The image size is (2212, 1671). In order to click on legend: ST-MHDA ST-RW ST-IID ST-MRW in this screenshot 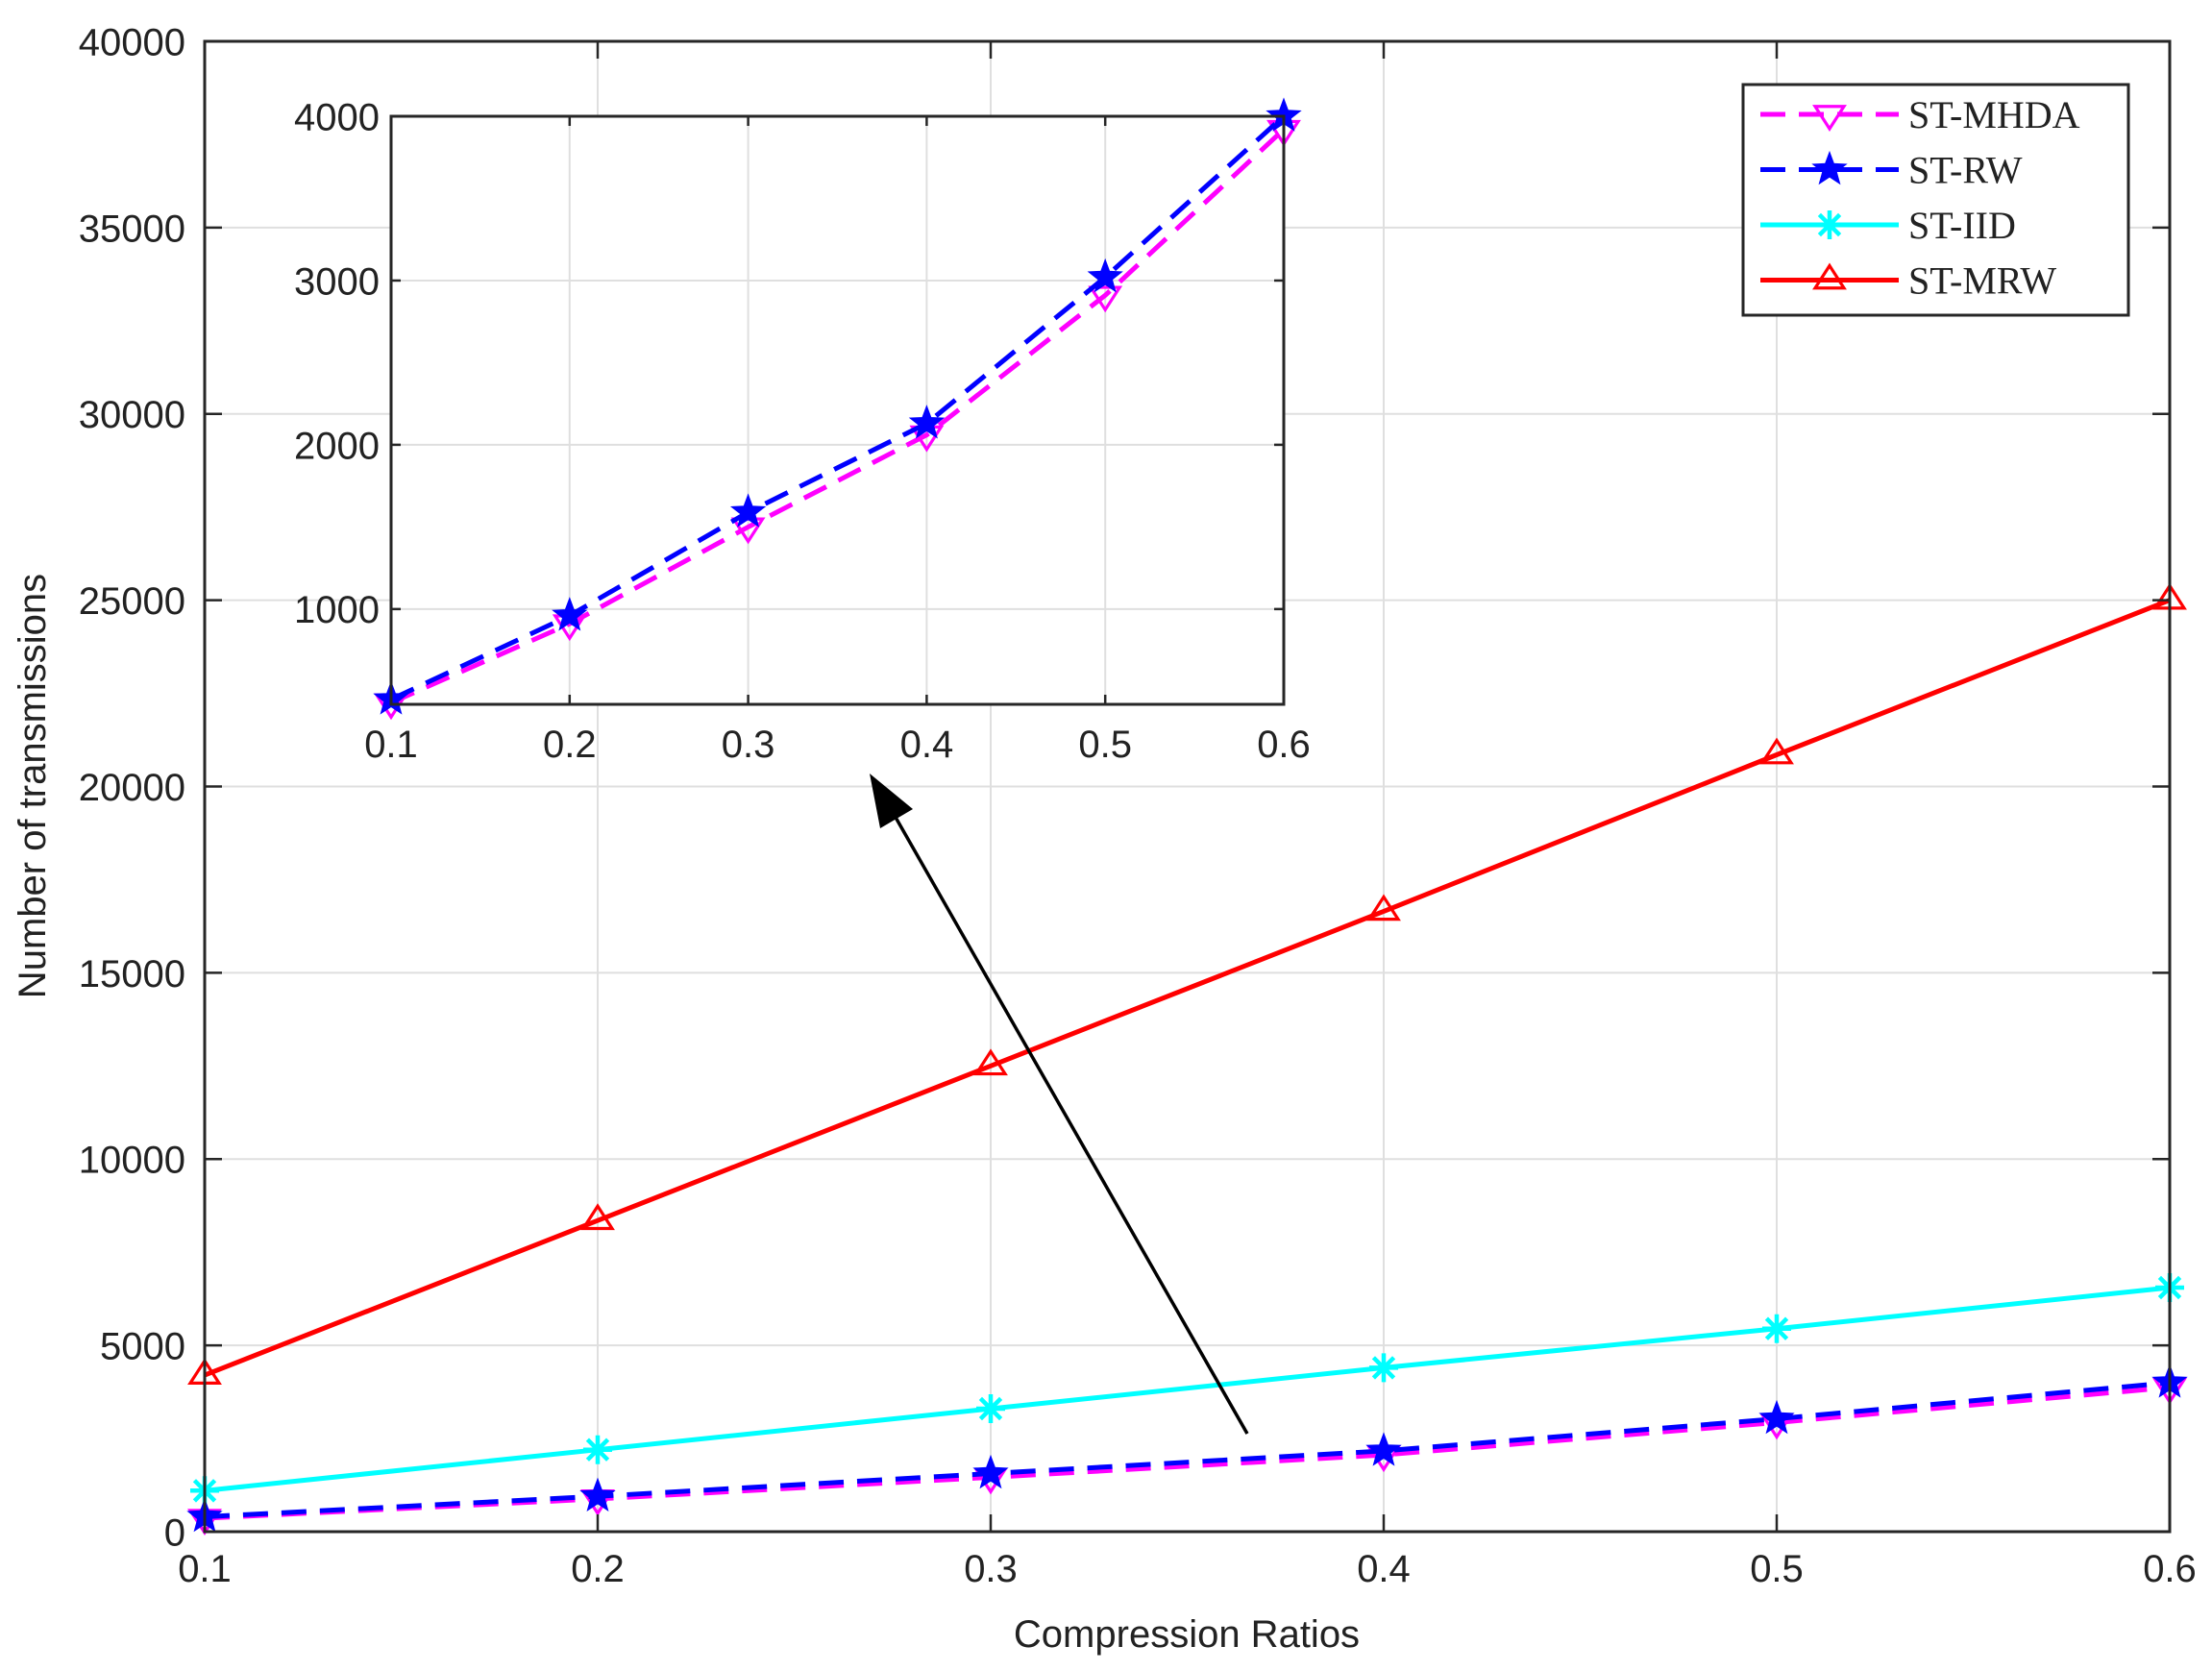, I will do `click(1935, 200)`.